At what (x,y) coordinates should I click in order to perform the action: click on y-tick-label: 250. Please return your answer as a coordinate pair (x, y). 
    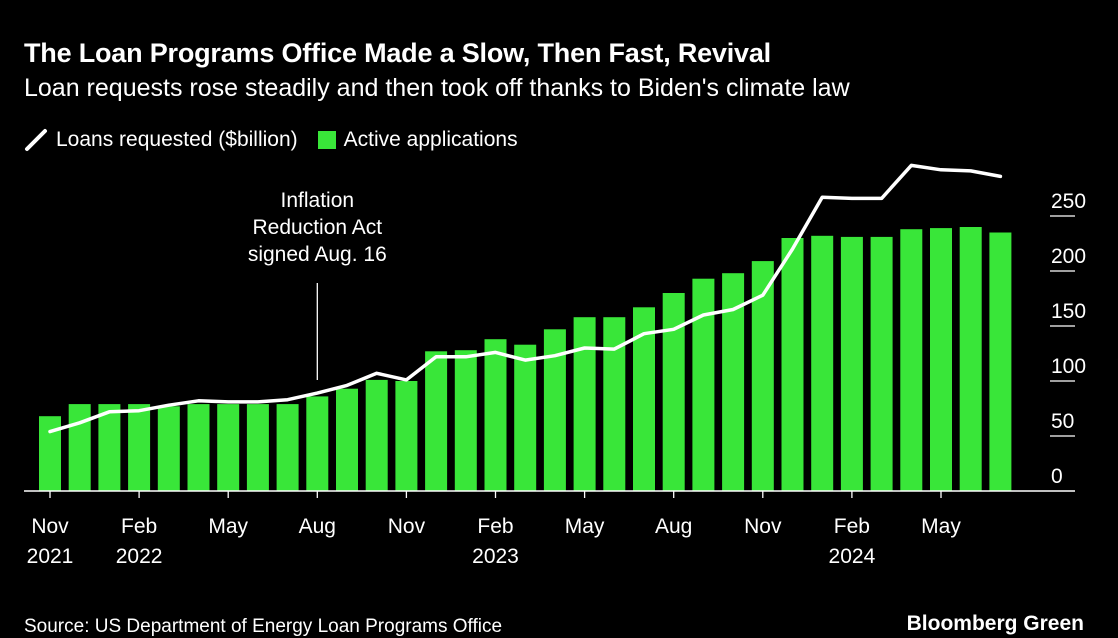
    Looking at the image, I should click on (1068, 201).